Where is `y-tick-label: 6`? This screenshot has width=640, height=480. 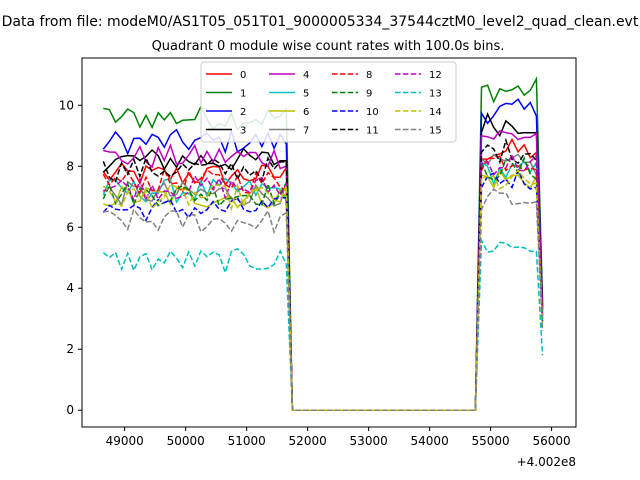
y-tick-label: 6 is located at coordinates (70, 227).